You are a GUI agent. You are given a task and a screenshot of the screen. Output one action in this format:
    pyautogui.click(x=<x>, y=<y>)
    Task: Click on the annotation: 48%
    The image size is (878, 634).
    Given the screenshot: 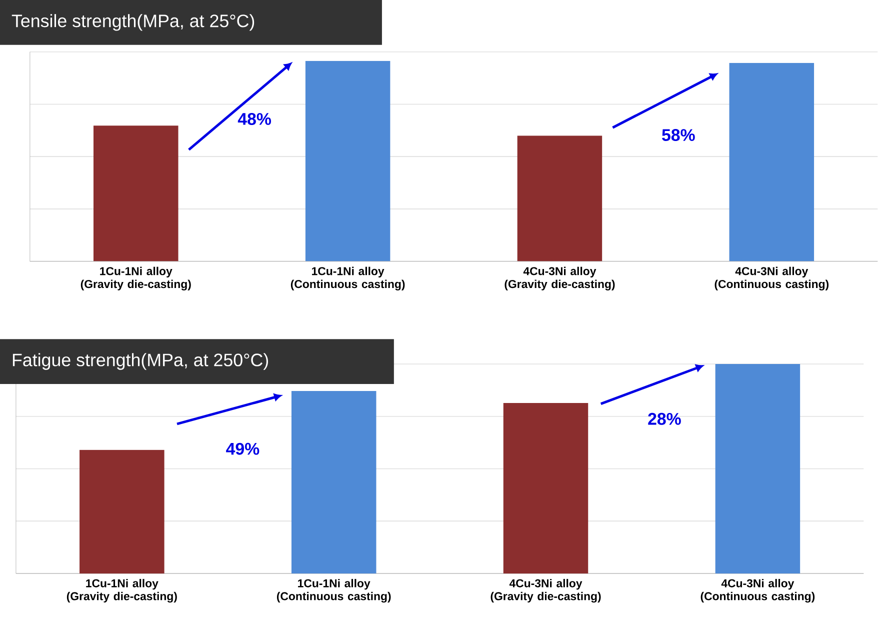 What is the action you would take?
    pyautogui.click(x=255, y=118)
    